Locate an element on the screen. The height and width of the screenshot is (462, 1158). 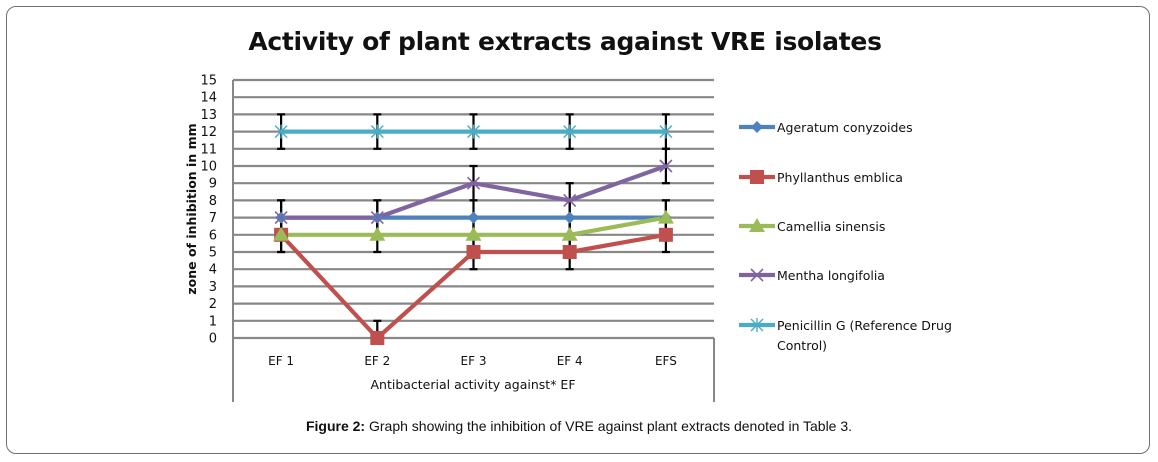
y-tick-label: 7 is located at coordinates (213, 218).